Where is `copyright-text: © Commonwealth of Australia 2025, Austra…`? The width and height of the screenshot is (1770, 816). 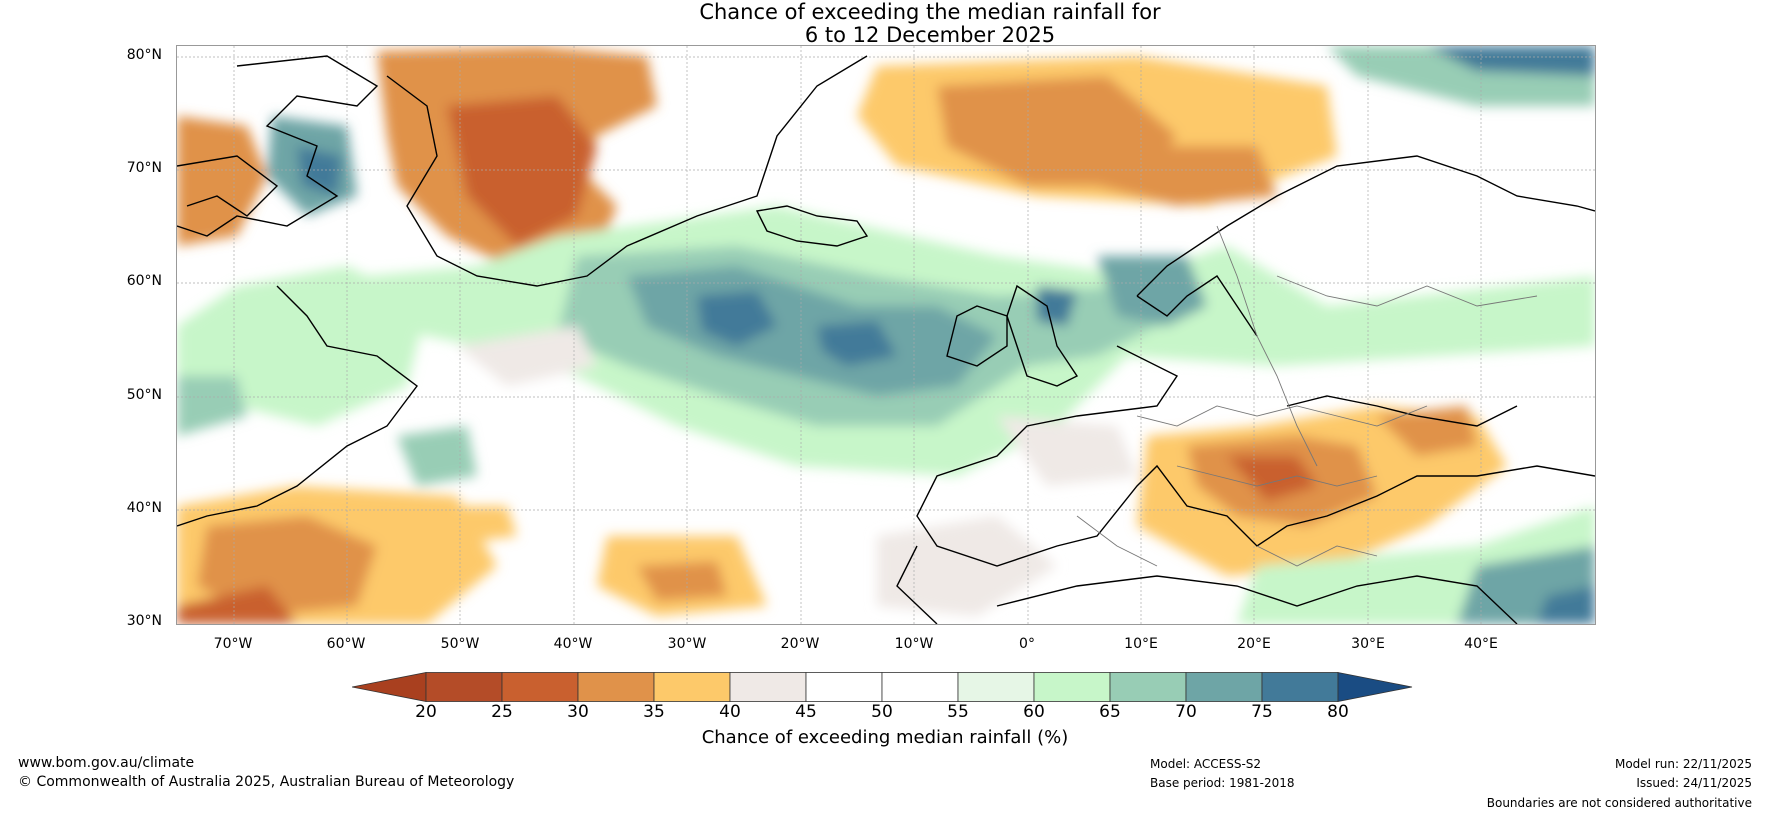
copyright-text: © Commonwealth of Australia 2025, Austra… is located at coordinates (266, 782).